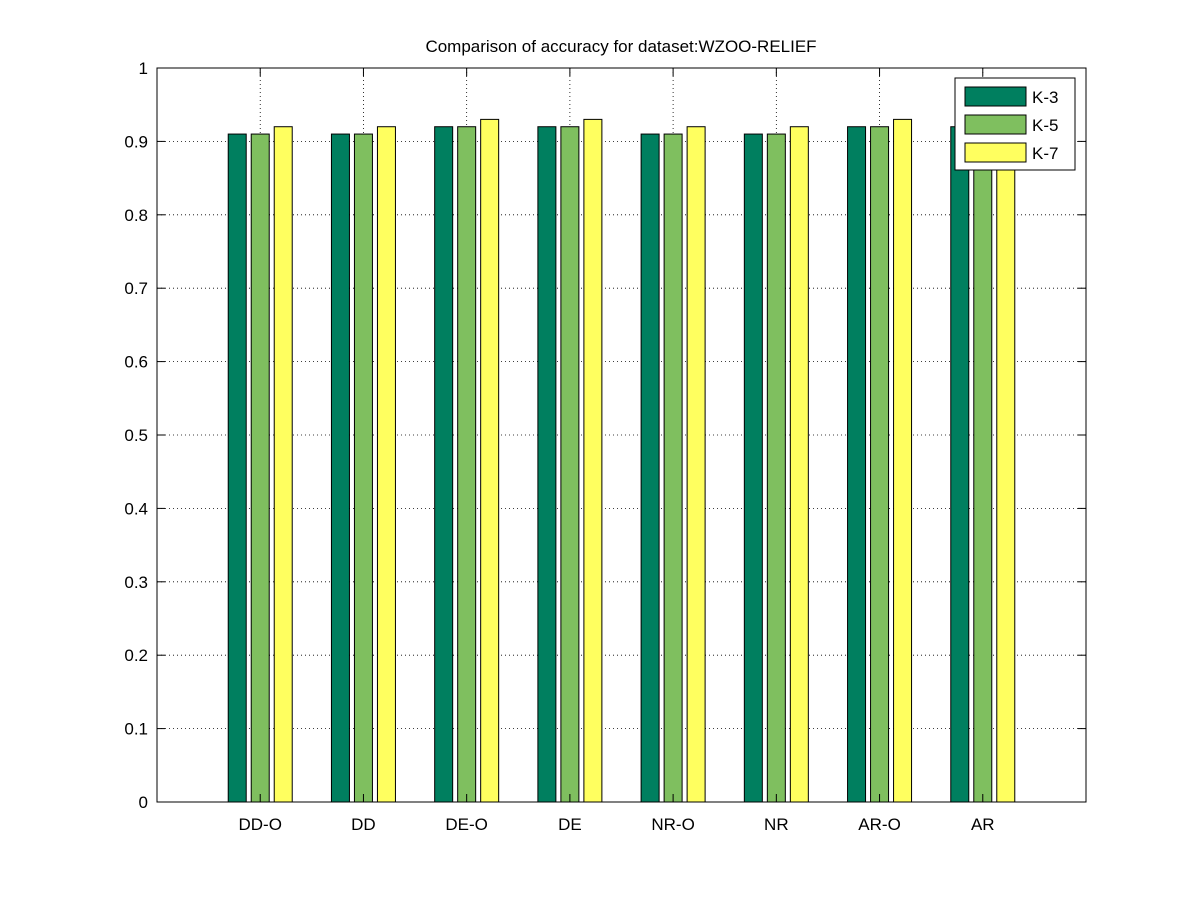  Describe the element at coordinates (260, 468) in the screenshot. I see `bar-k-5-dd-o` at that location.